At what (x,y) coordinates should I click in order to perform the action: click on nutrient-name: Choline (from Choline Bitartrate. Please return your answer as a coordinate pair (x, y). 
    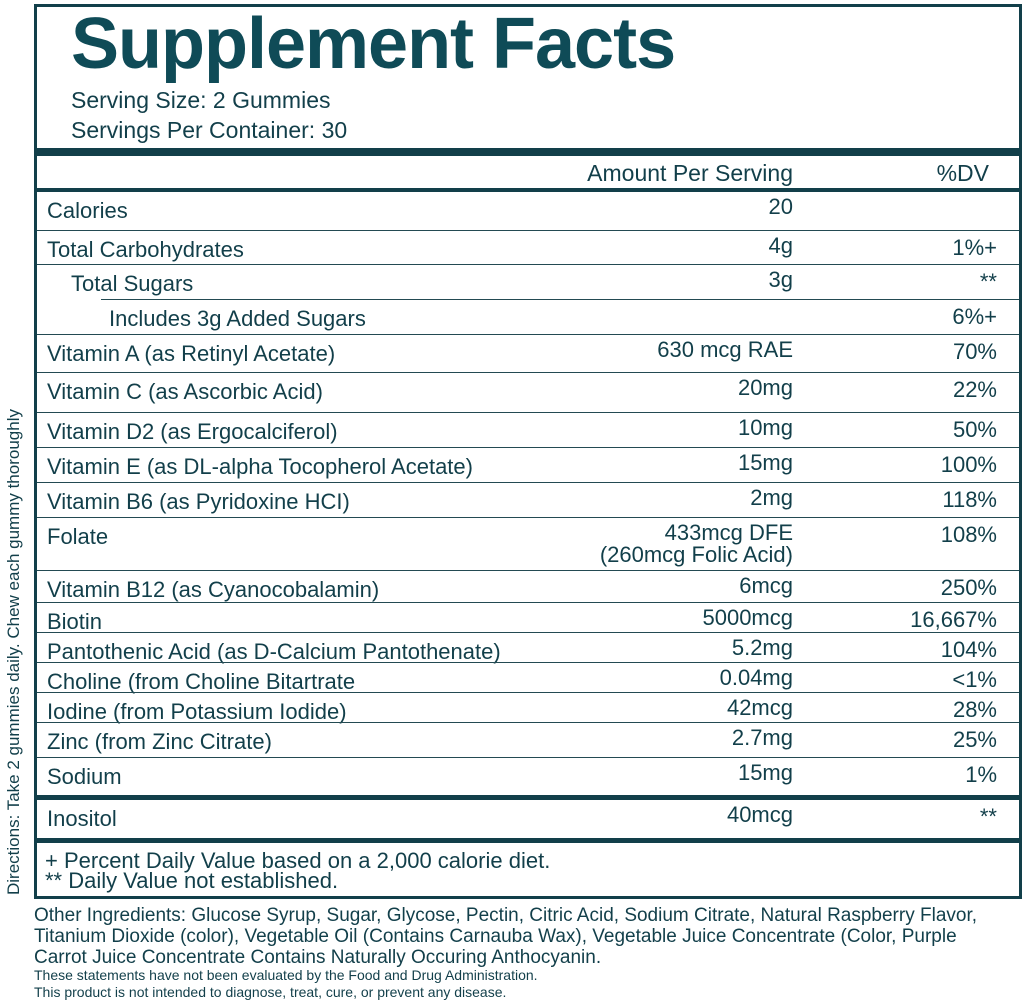
    Looking at the image, I should click on (201, 681).